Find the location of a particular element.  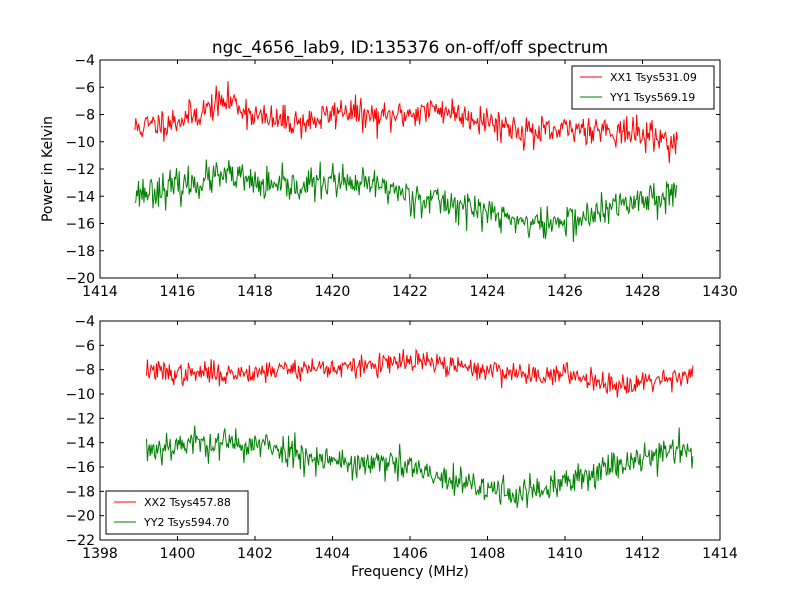

legend: XX2 Tsys457.88 YY2 Tsys594.70 is located at coordinates (177, 512).